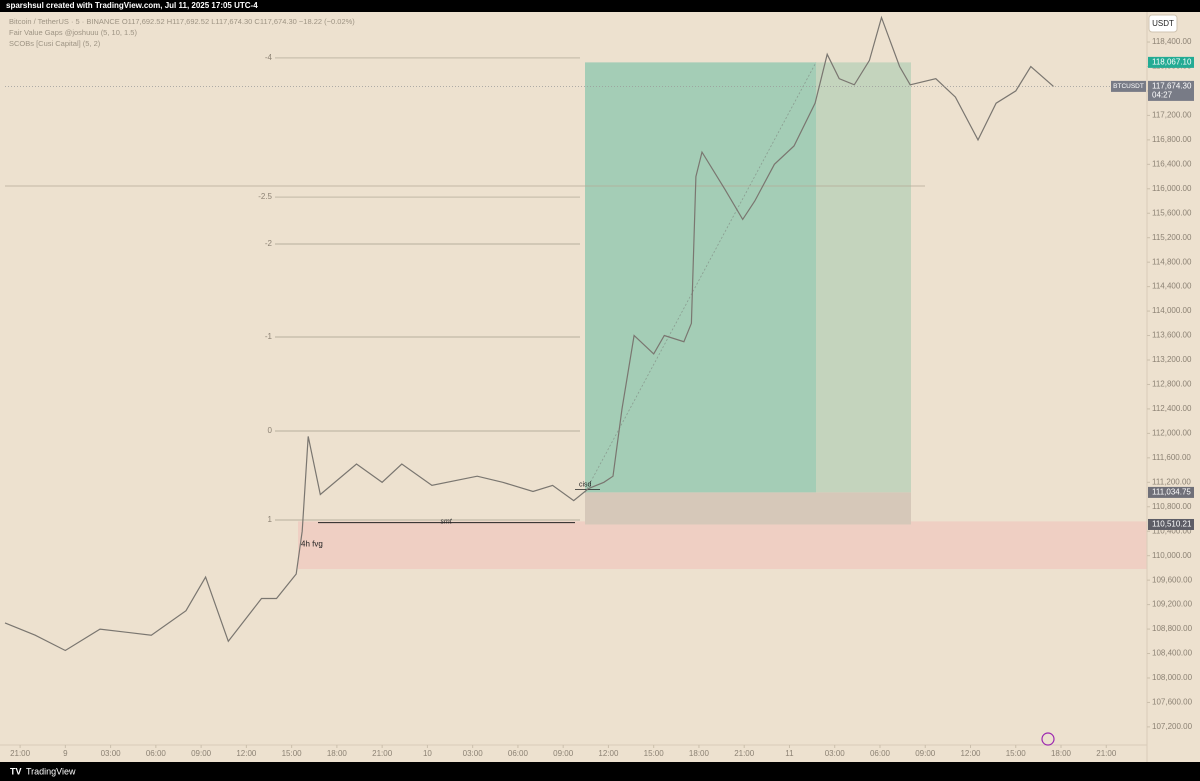 Image resolution: width=1200 pixels, height=781 pixels. What do you see at coordinates (1172, 408) in the screenshot?
I see `y-tick-label: 112,400.00` at bounding box center [1172, 408].